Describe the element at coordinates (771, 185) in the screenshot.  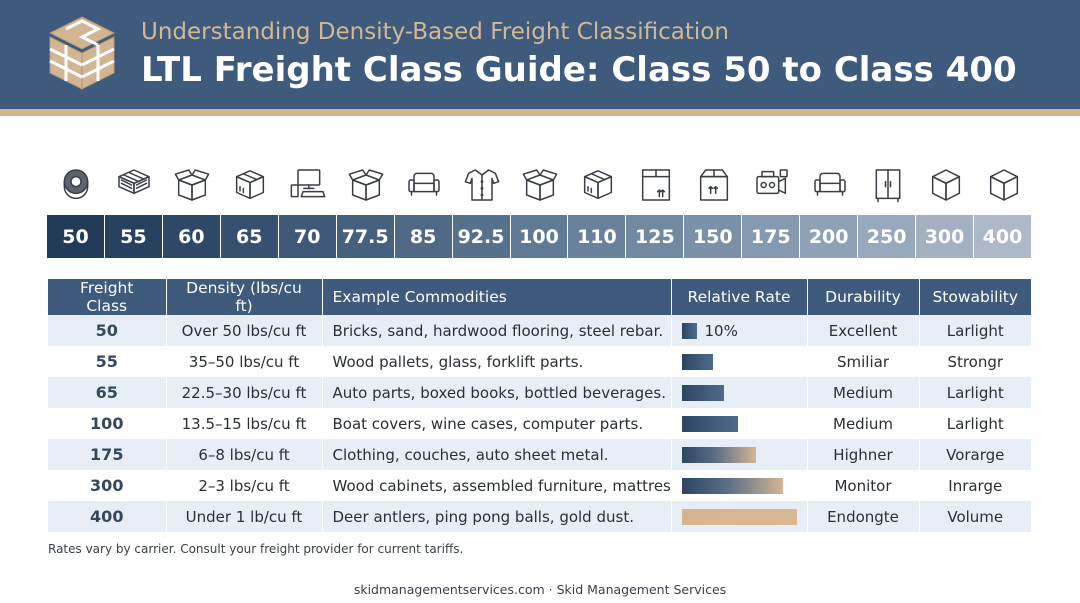
I see `engine-parts-icon` at that location.